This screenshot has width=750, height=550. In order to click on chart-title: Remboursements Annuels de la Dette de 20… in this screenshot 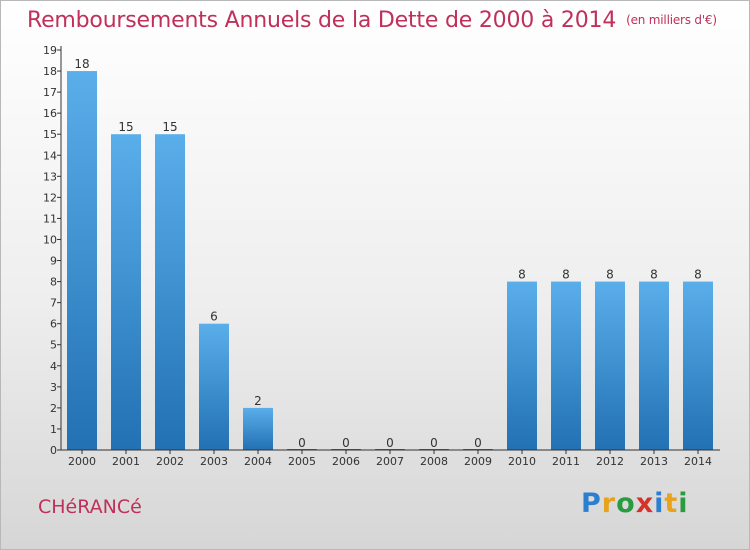, I will do `click(372, 20)`.